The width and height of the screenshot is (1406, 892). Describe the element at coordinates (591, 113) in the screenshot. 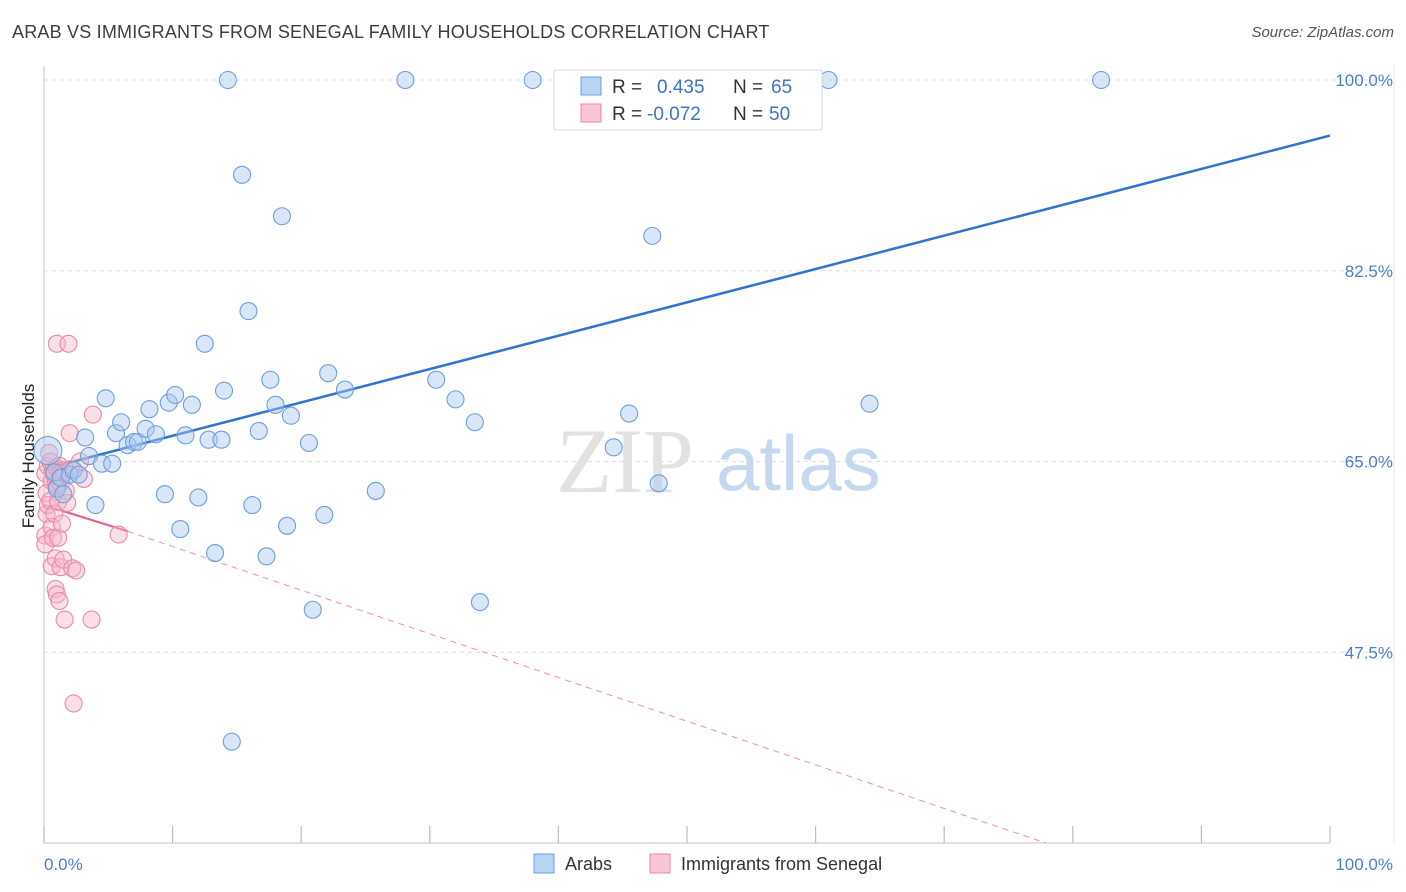

I see `legend-swatch-senegal` at that location.